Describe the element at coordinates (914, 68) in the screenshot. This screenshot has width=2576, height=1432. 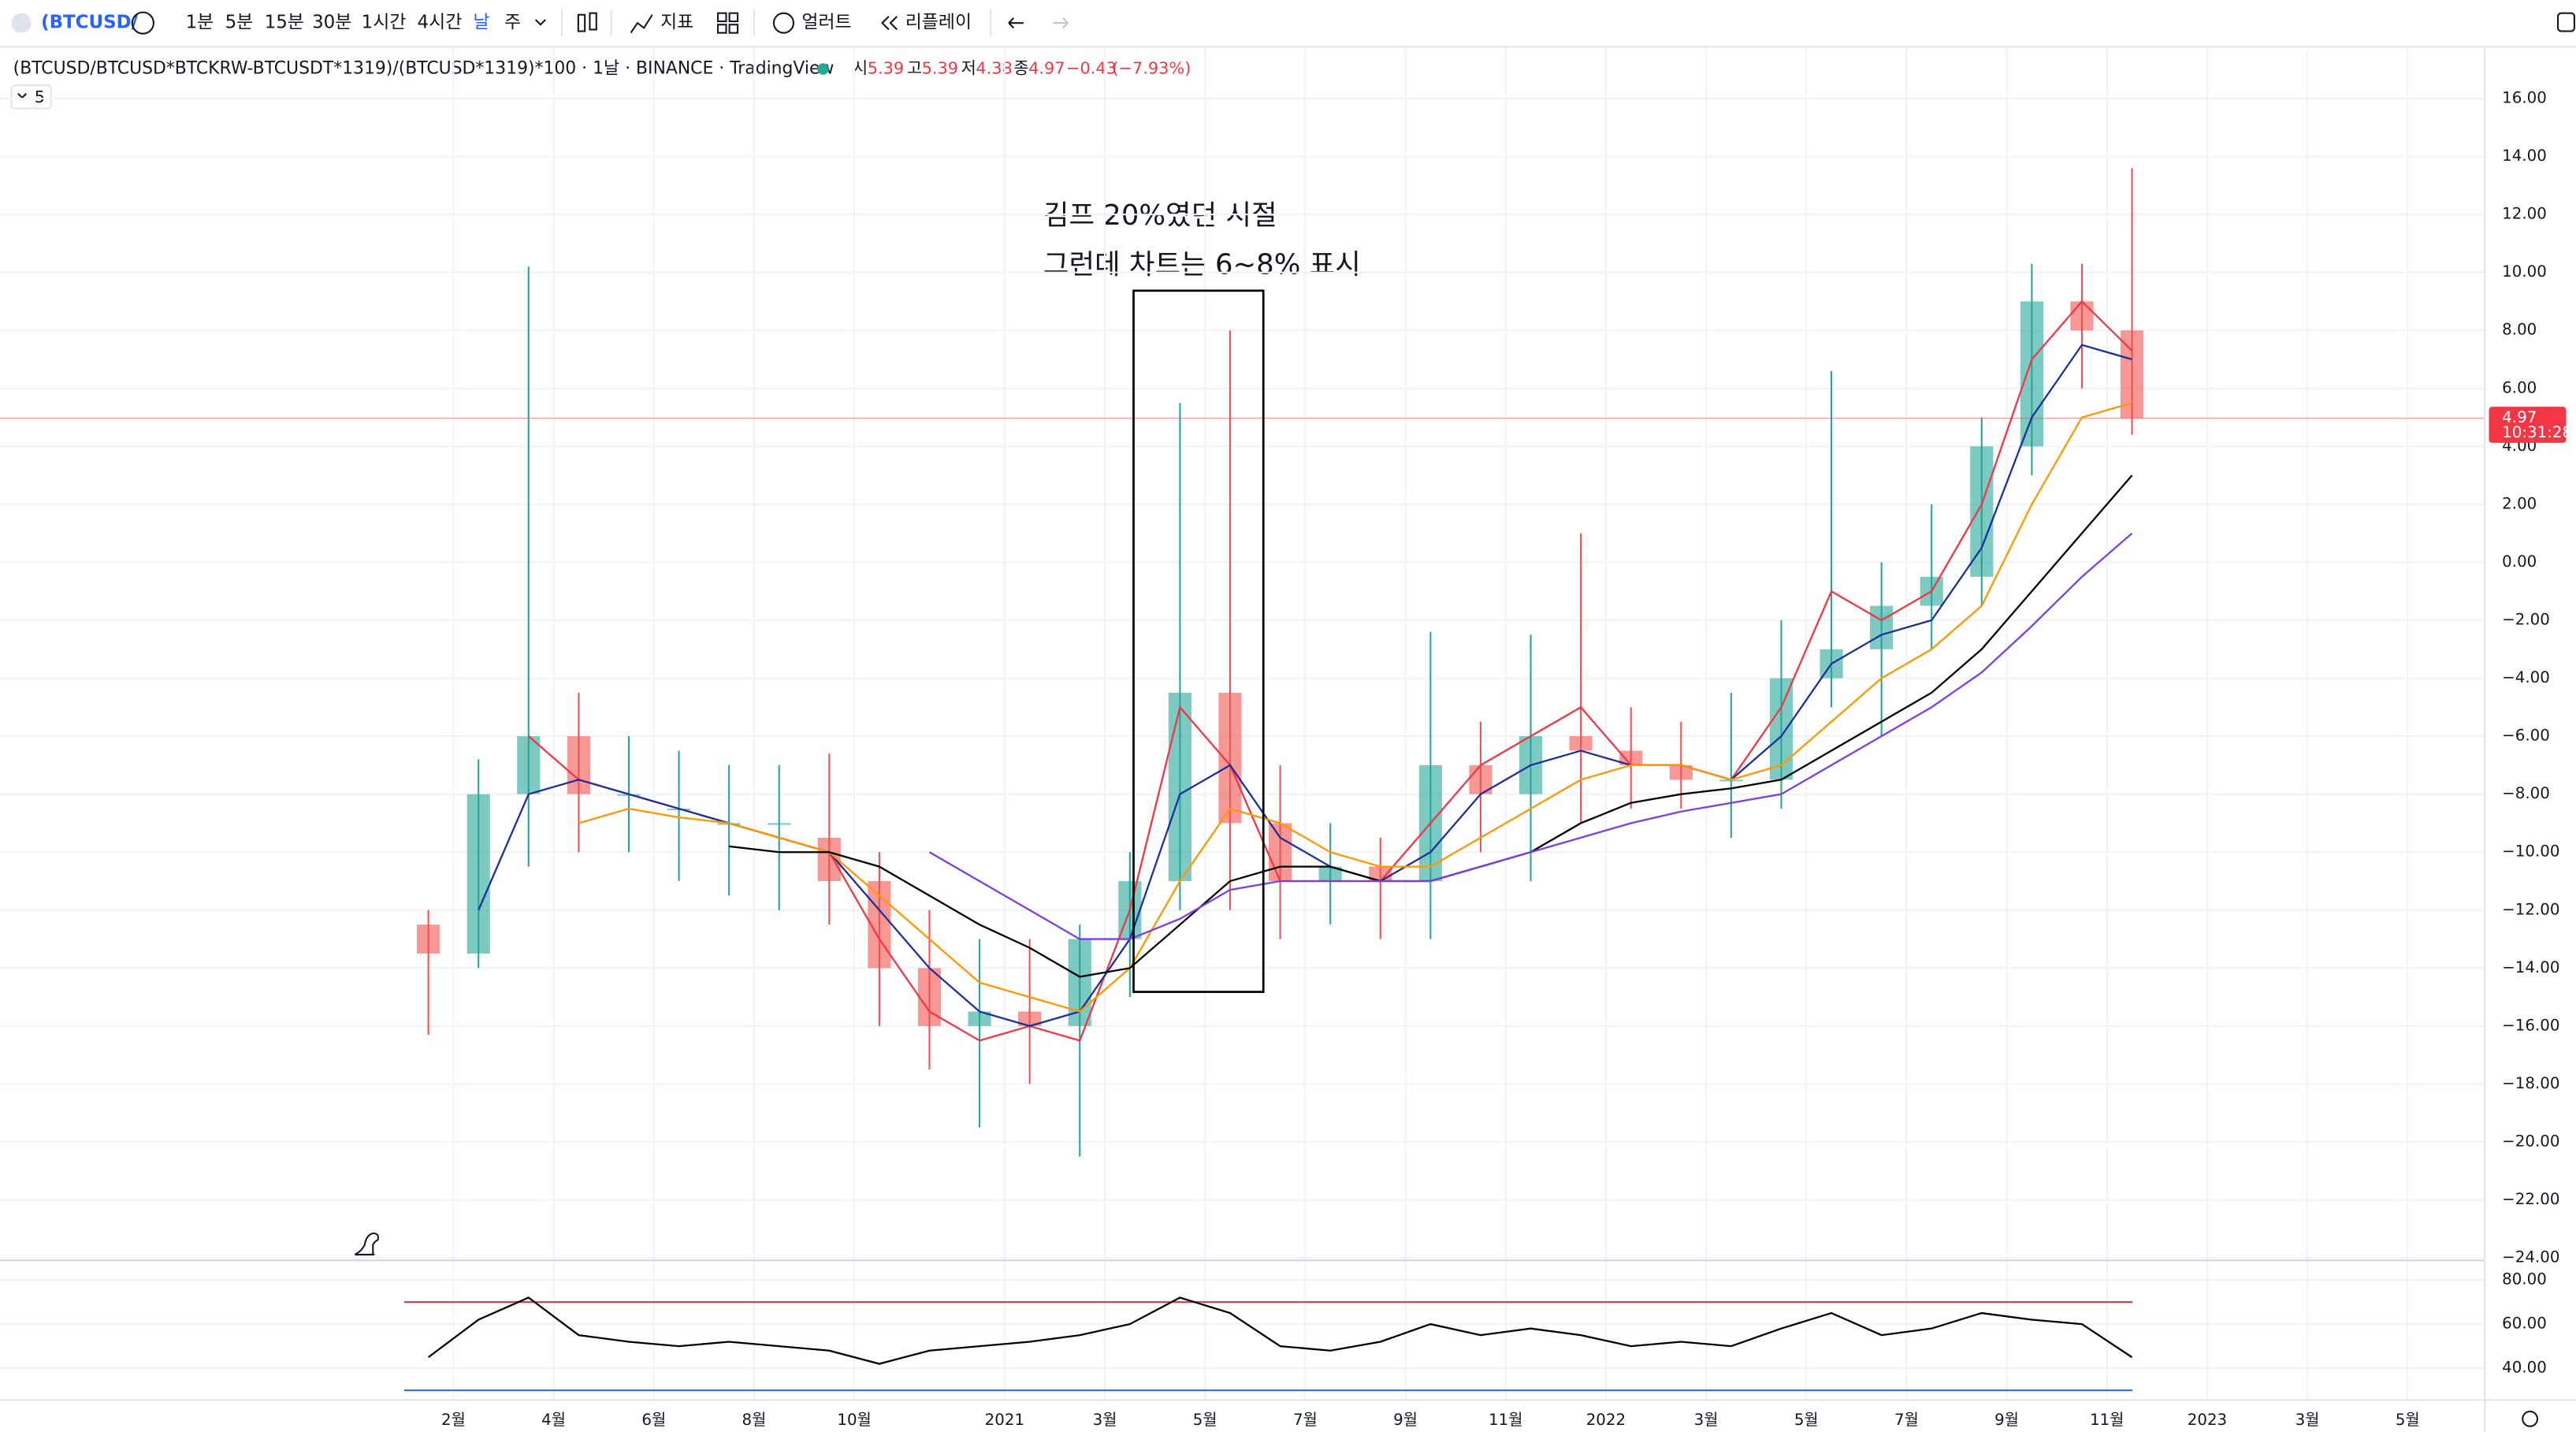
I see `ohlc-label: 고` at that location.